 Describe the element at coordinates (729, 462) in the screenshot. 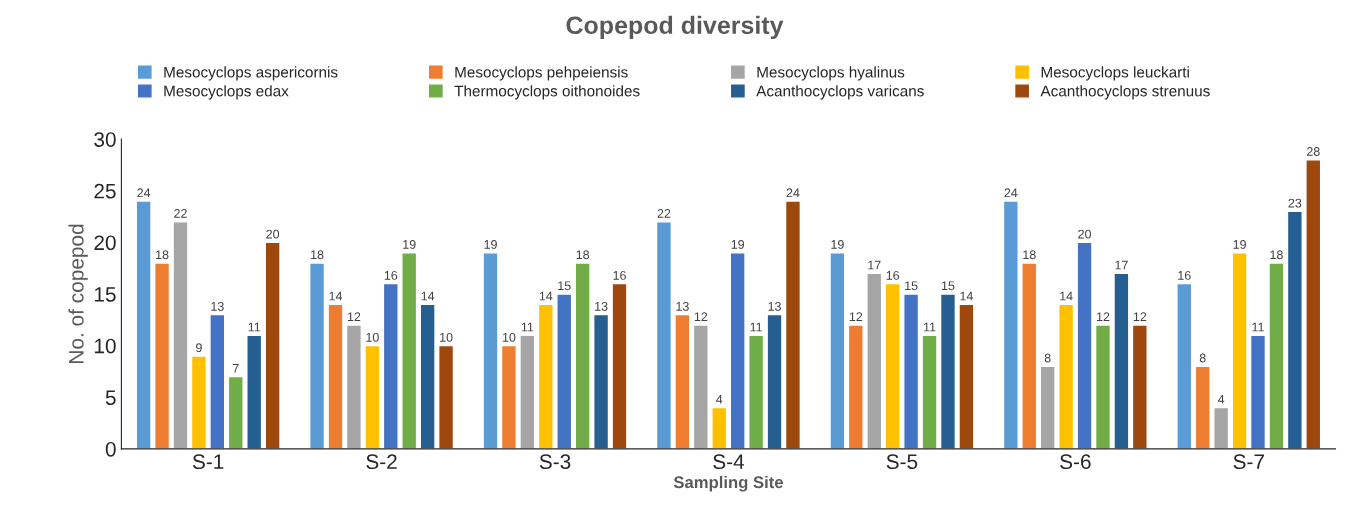

I see `x-tick-label: S-4` at that location.